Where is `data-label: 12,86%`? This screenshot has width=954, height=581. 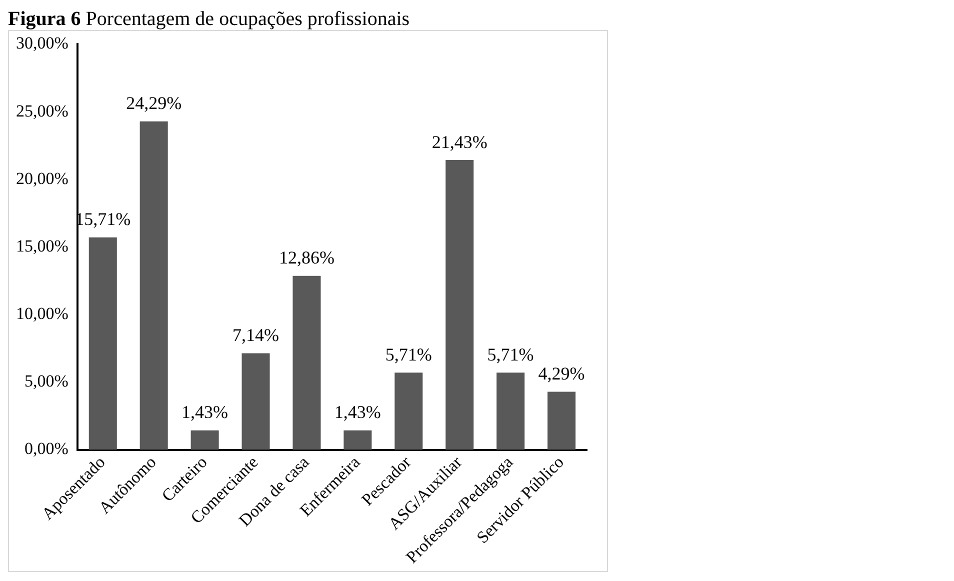
data-label: 12,86% is located at coordinates (306, 258).